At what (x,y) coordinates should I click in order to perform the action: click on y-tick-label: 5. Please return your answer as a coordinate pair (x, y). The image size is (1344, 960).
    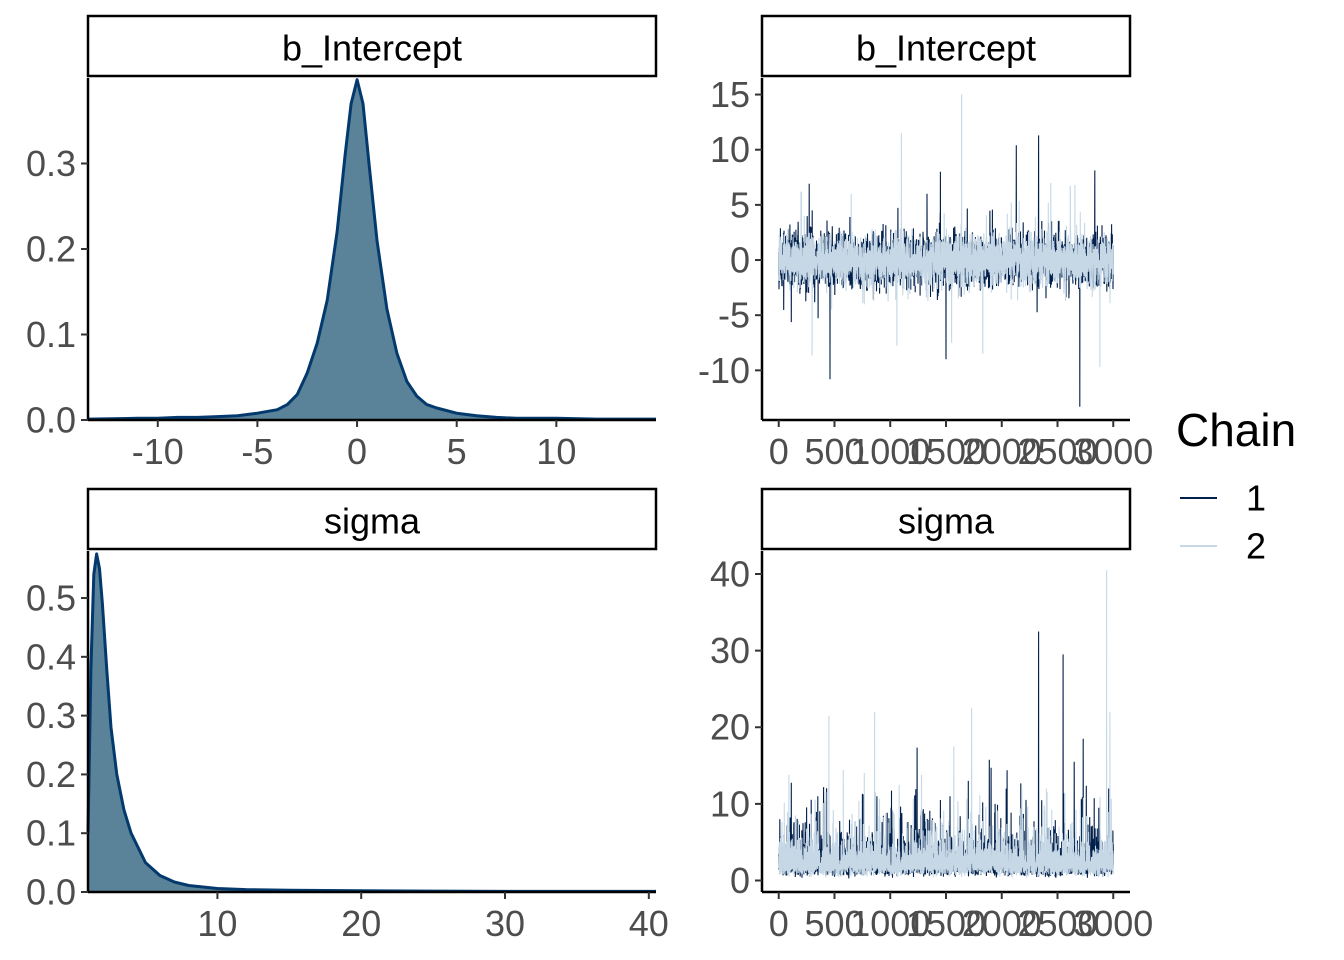
    Looking at the image, I should click on (740, 204).